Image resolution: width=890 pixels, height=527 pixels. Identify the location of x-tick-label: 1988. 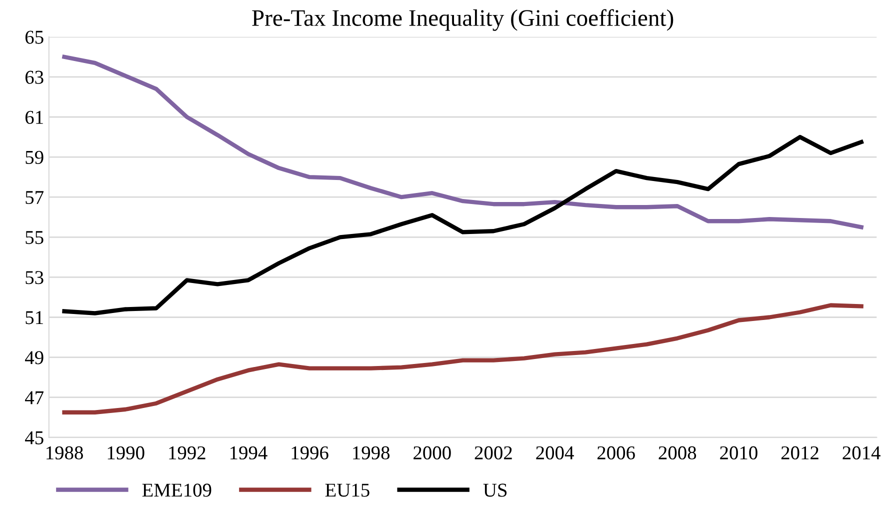
(64, 453).